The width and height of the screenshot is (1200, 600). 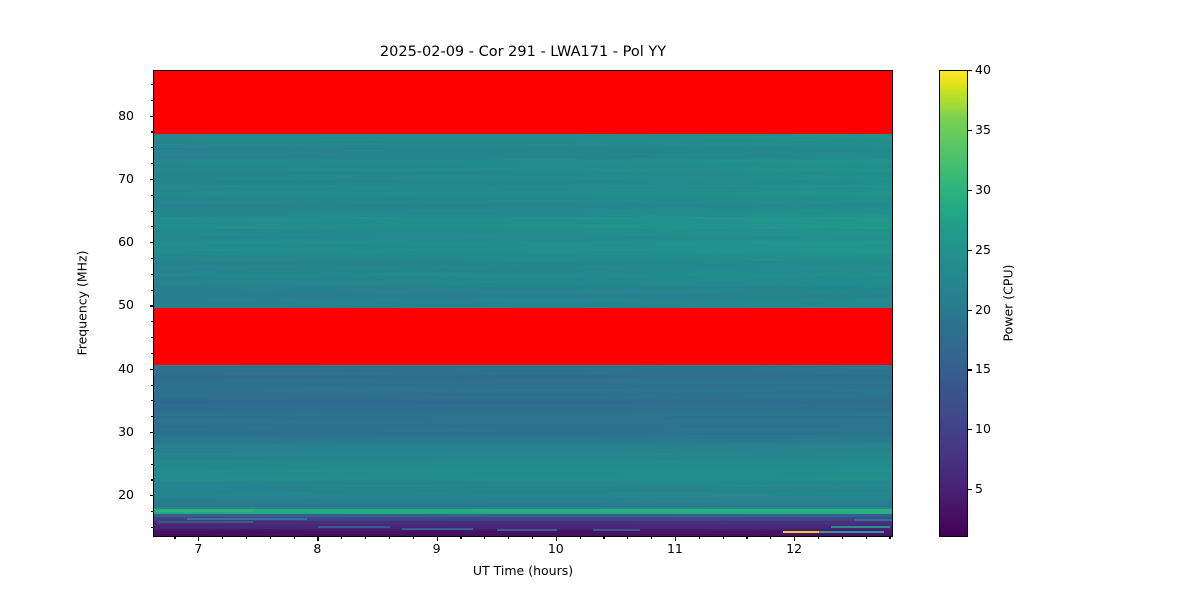 I want to click on x-axis-tick-label: 8, so click(x=317, y=548).